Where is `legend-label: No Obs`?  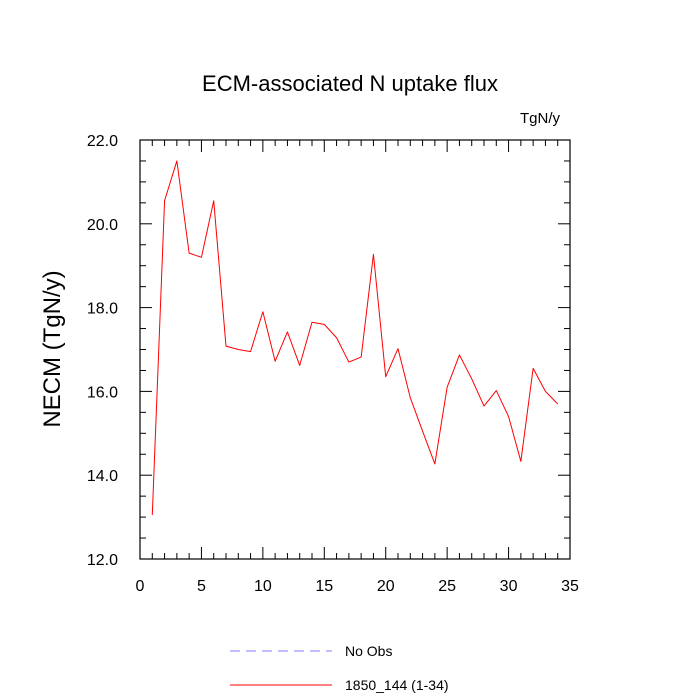 legend-label: No Obs is located at coordinates (368, 651).